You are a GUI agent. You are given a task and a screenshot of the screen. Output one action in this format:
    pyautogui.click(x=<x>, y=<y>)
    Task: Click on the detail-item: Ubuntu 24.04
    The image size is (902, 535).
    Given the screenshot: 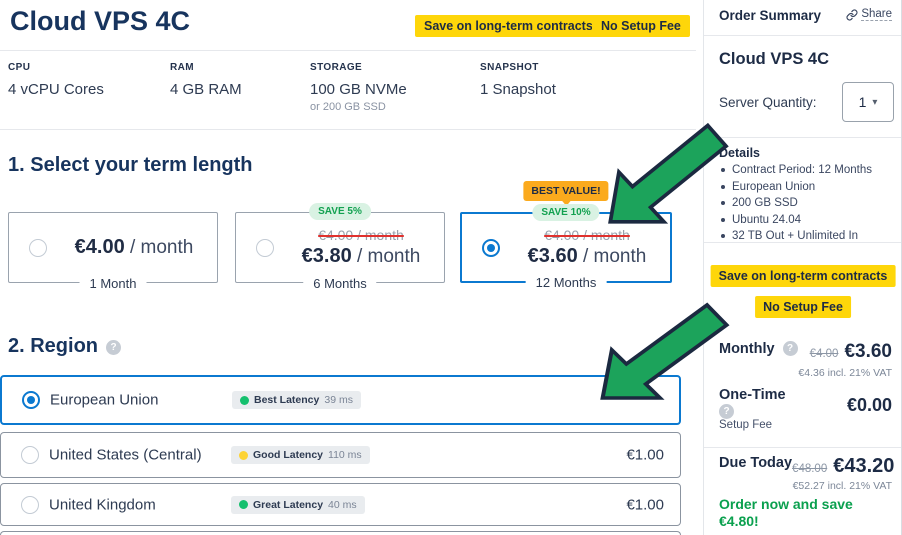 What is the action you would take?
    pyautogui.click(x=805, y=220)
    